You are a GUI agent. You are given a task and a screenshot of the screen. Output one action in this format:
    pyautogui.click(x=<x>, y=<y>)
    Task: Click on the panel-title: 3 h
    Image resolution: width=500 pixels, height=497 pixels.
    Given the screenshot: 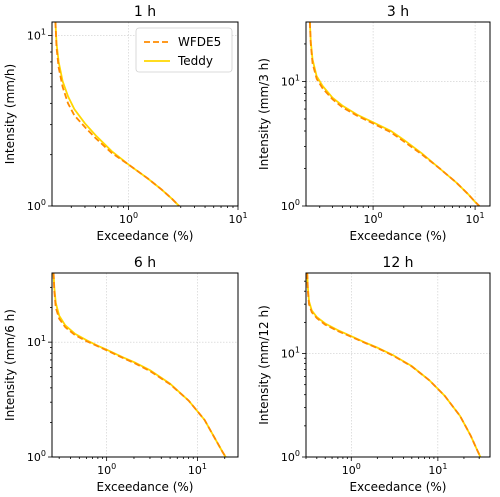 What is the action you would take?
    pyautogui.click(x=398, y=12)
    